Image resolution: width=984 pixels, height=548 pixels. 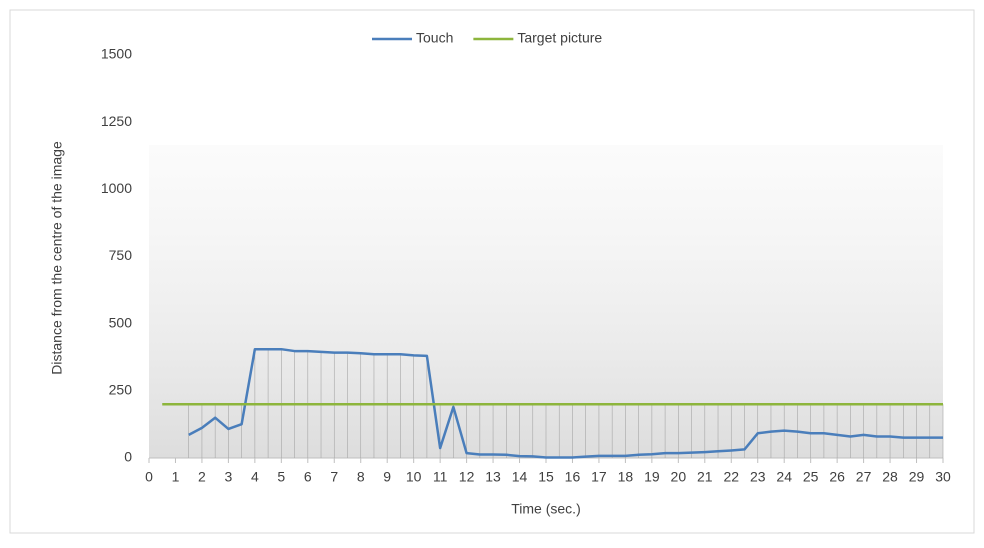 What do you see at coordinates (116, 54) in the screenshot?
I see `y-tick-label: 1500` at bounding box center [116, 54].